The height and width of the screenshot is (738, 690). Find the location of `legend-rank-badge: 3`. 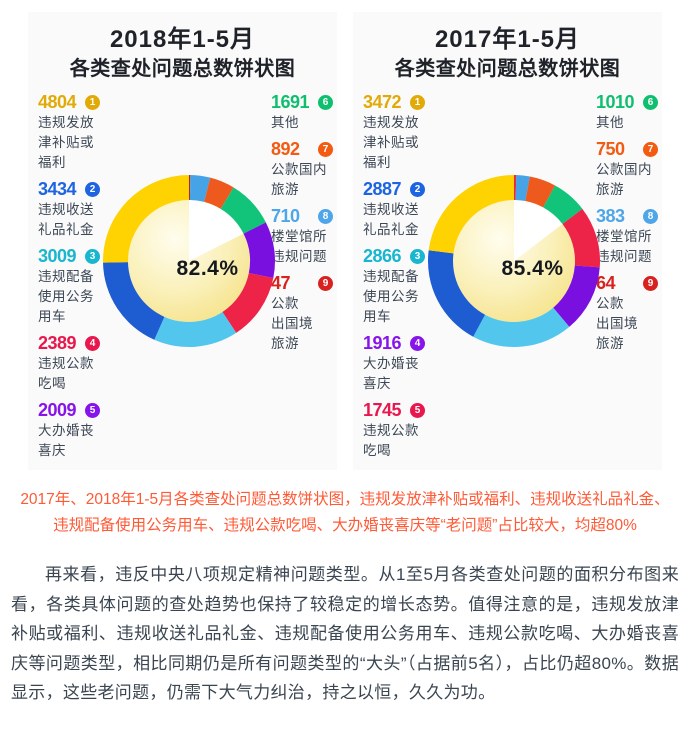

legend-rank-badge: 3 is located at coordinates (92, 256).